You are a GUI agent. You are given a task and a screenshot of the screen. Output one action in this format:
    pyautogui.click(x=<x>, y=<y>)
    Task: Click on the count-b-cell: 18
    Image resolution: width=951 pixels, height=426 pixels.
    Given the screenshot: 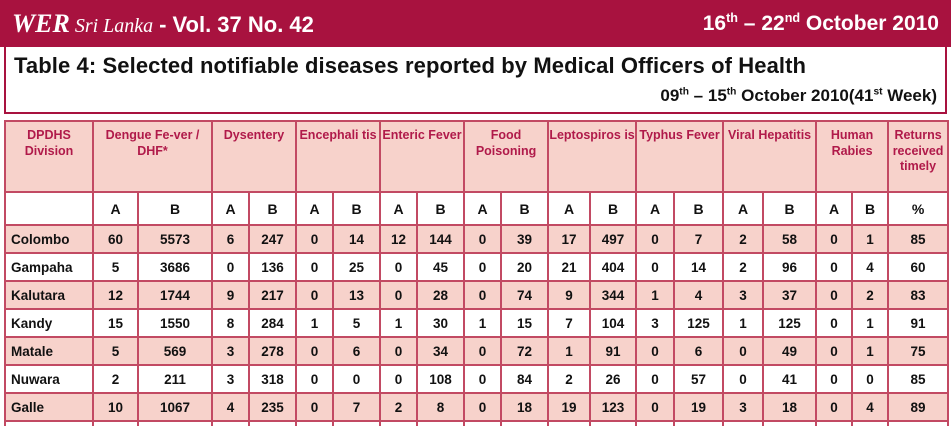 What is the action you would take?
    pyautogui.click(x=525, y=407)
    